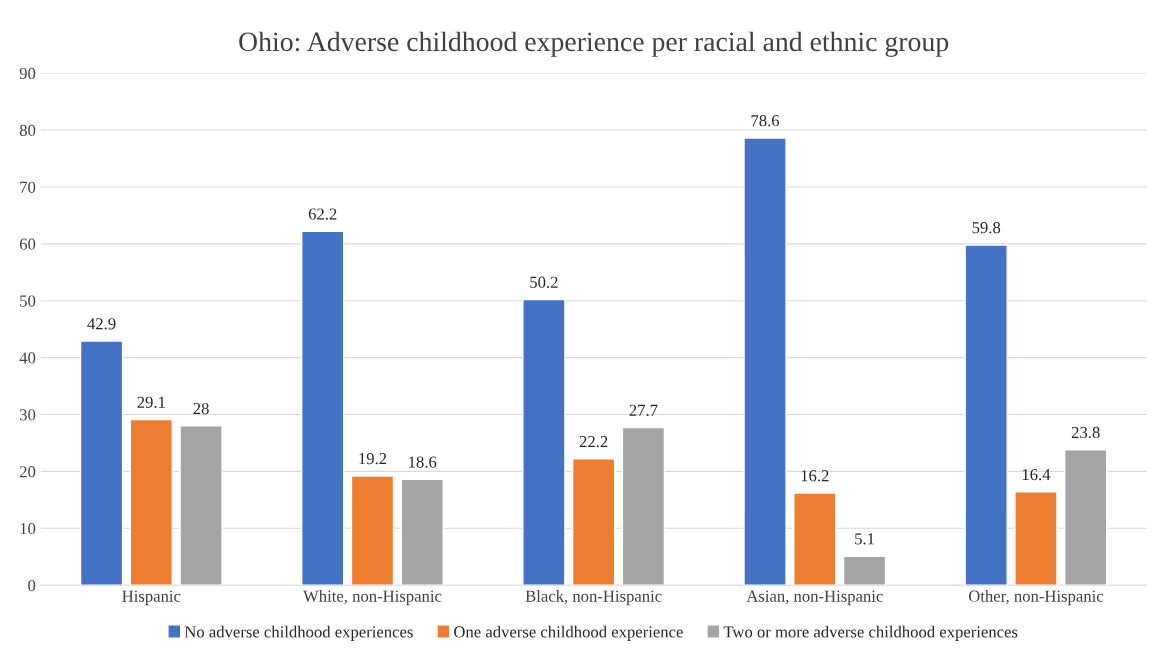 Image resolution: width=1164 pixels, height=665 pixels. I want to click on data-label: 28, so click(201, 408).